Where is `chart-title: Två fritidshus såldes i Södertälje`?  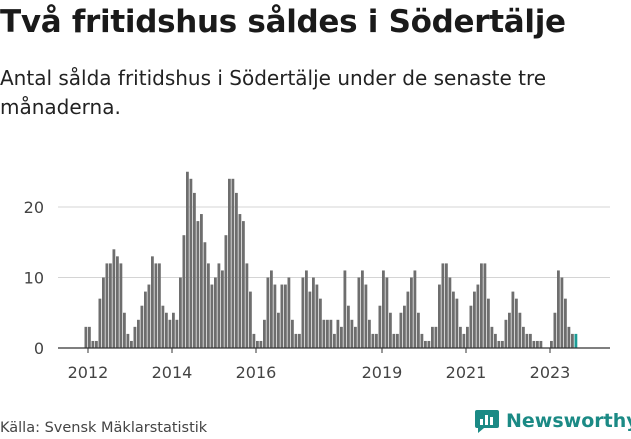 chart-title: Två fritidshus såldes i Södertälje is located at coordinates (283, 22).